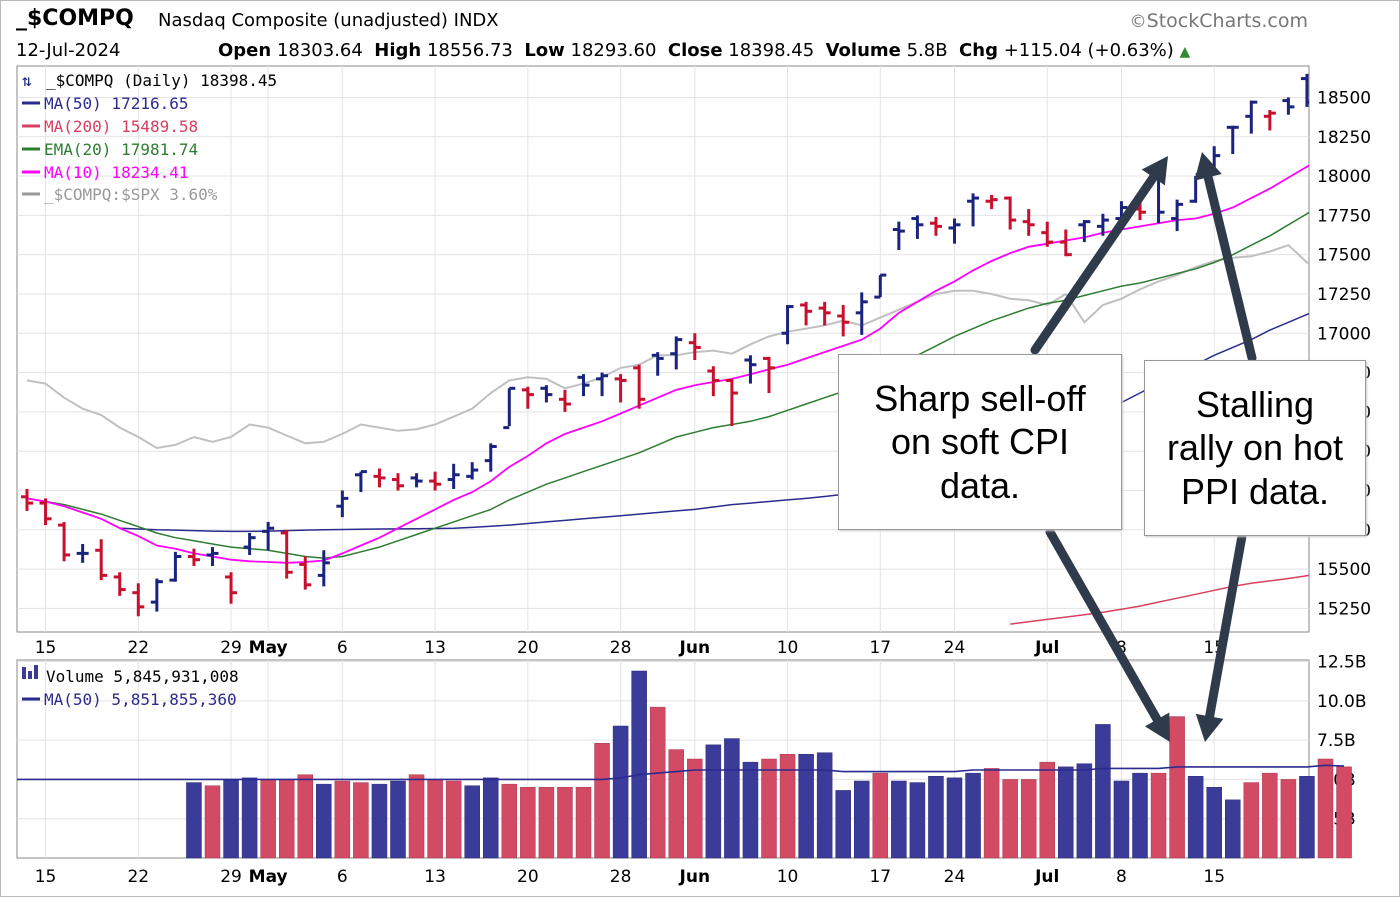  I want to click on price-y-tick-label: 18000, so click(1344, 177).